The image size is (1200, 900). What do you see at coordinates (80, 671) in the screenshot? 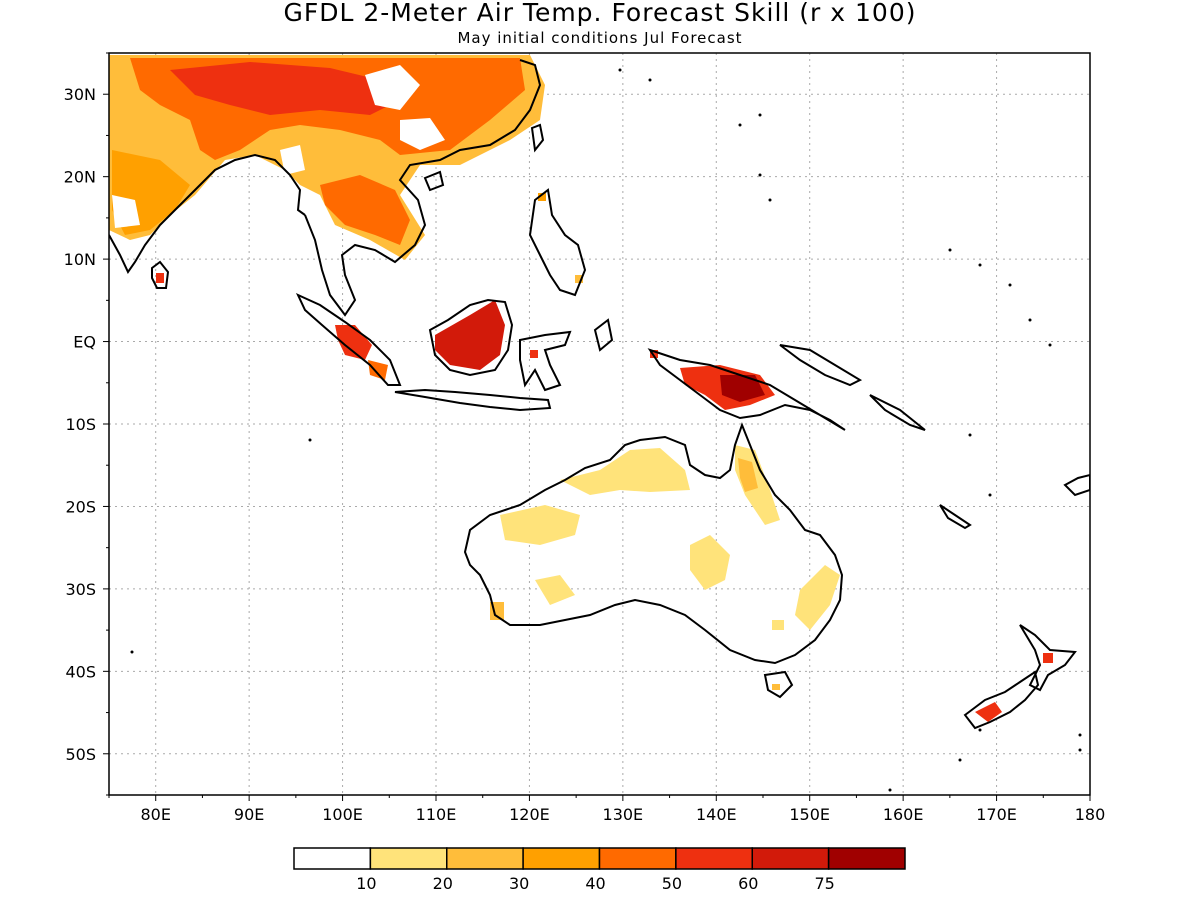
I see `y-tick-label: 40S` at bounding box center [80, 671].